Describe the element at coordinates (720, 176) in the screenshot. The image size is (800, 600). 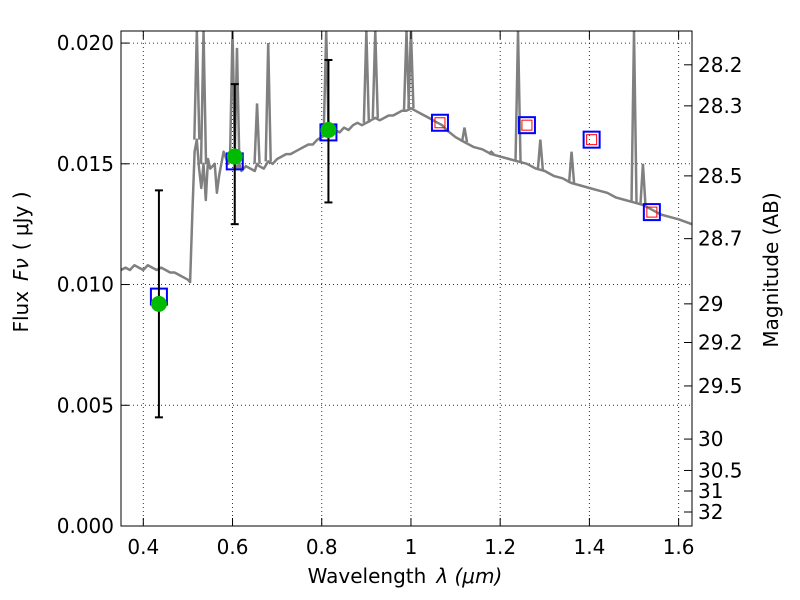
I see `mag-tick-label: 28.5` at that location.